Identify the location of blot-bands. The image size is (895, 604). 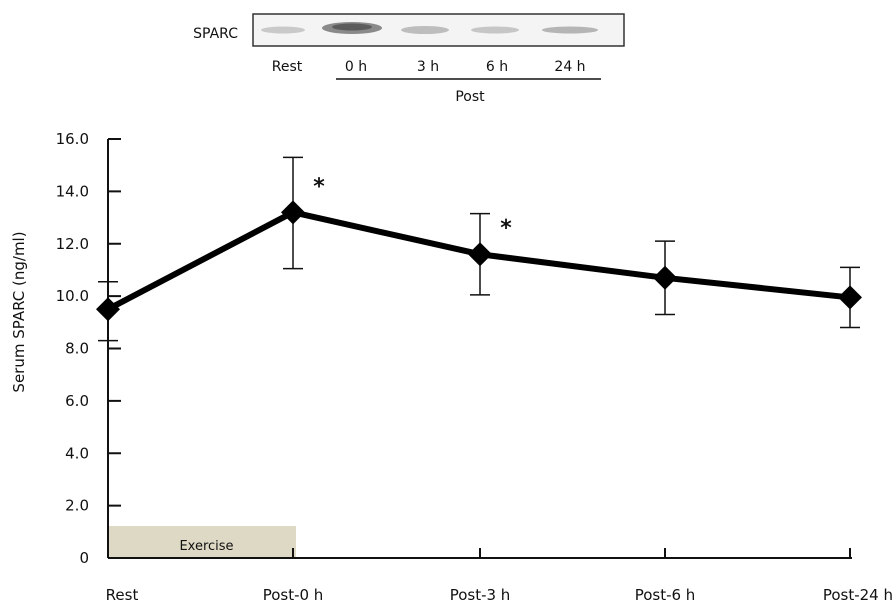
(429, 28).